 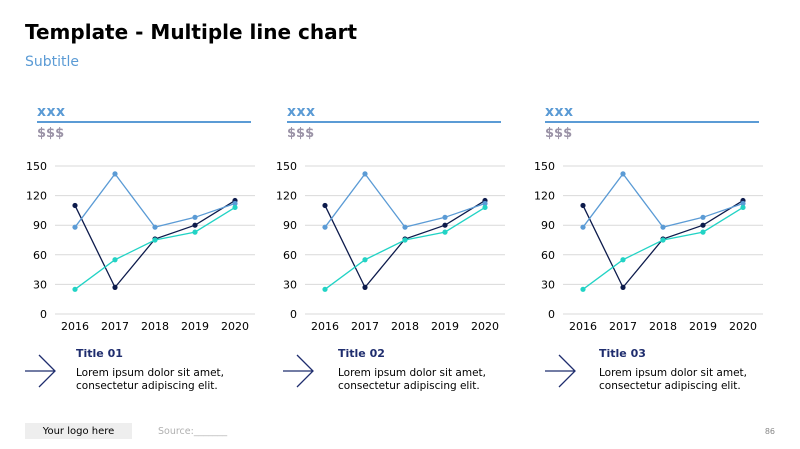 I want to click on line-chart-3: 0 30 60 90 120 150 2016 2017 2018 2019 2020, so click(x=648, y=246).